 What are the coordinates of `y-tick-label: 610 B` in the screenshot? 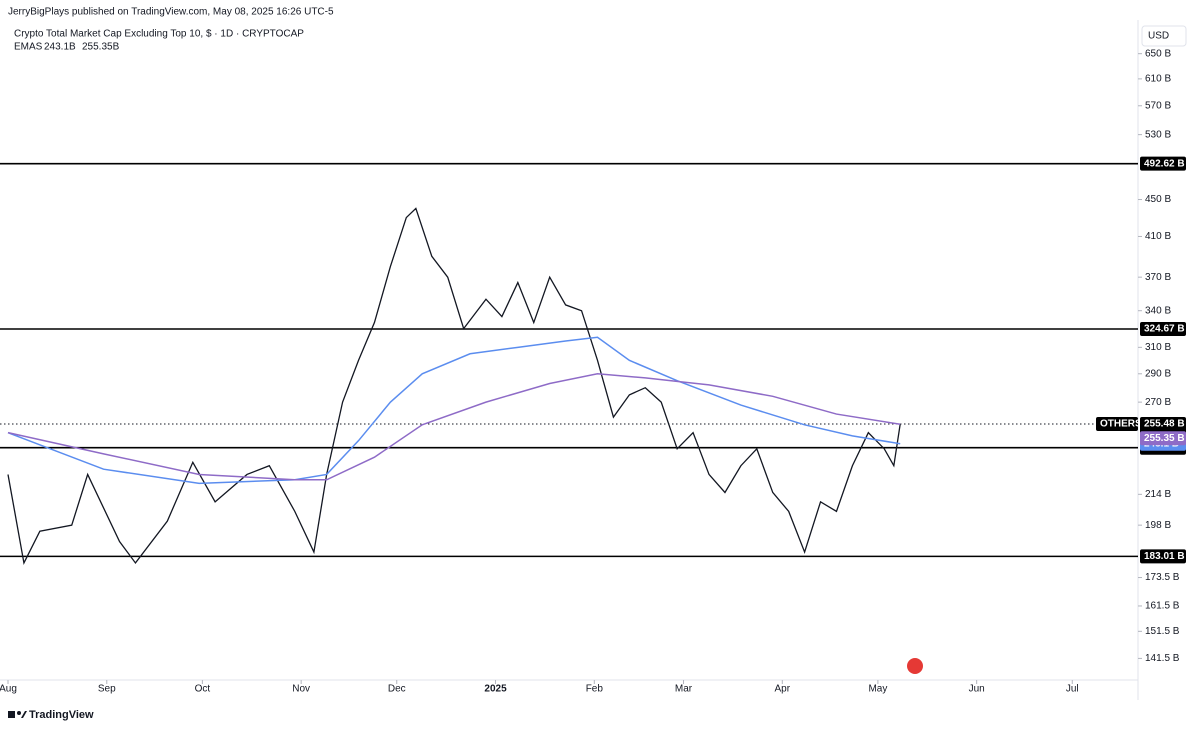 It's located at (1158, 79).